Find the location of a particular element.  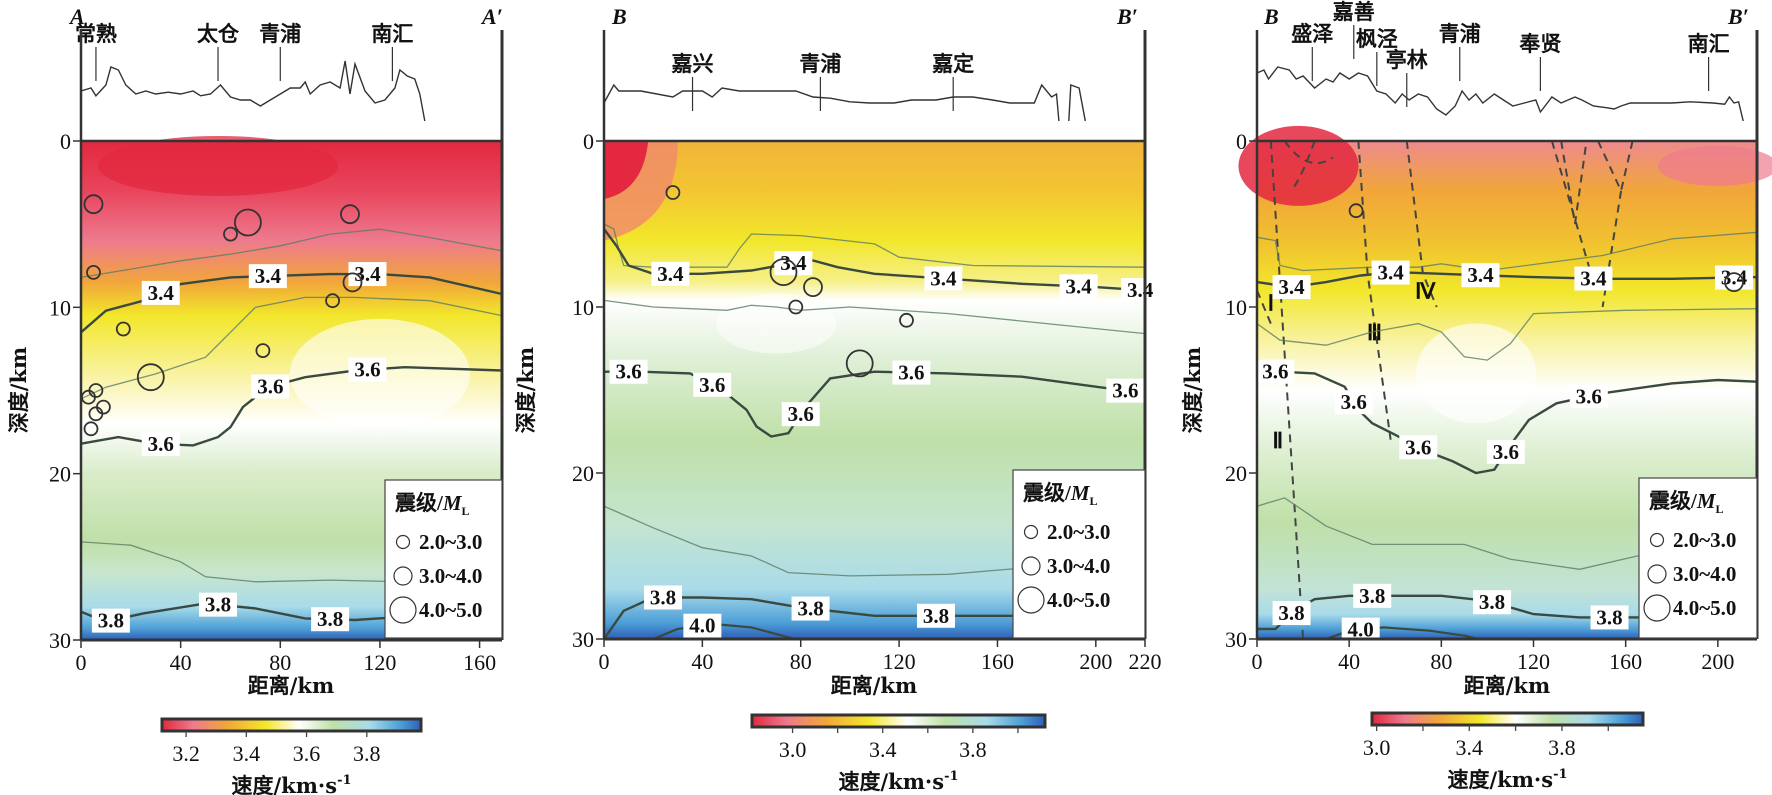

x-tick-label: 0 is located at coordinates (81, 662).